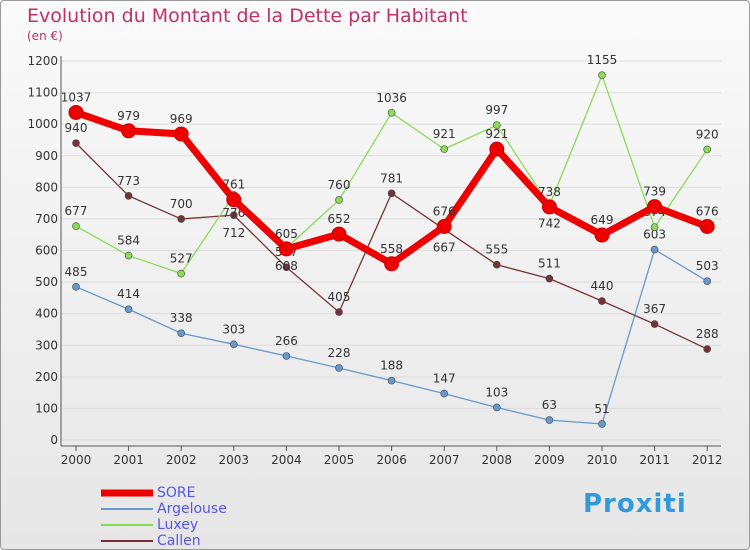  What do you see at coordinates (176, 493) in the screenshot?
I see `legend-sore: SORE` at bounding box center [176, 493].